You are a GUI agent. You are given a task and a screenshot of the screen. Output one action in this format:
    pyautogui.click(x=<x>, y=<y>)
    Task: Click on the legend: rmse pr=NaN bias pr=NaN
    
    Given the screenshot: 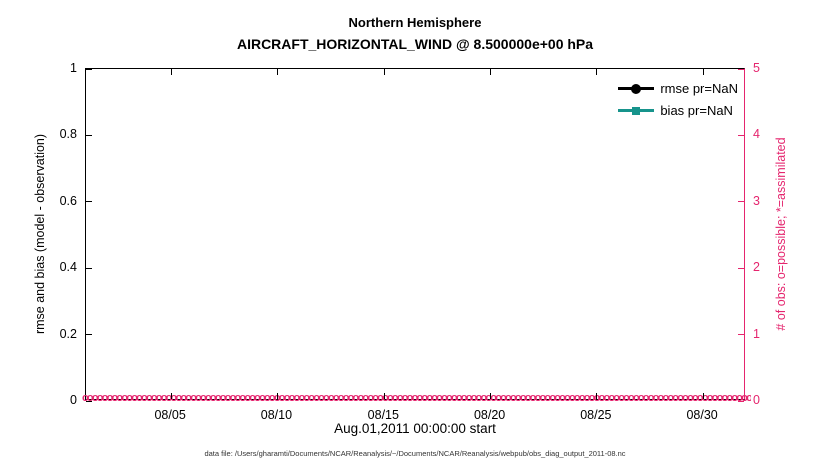 What is the action you would take?
    pyautogui.click(x=678, y=103)
    